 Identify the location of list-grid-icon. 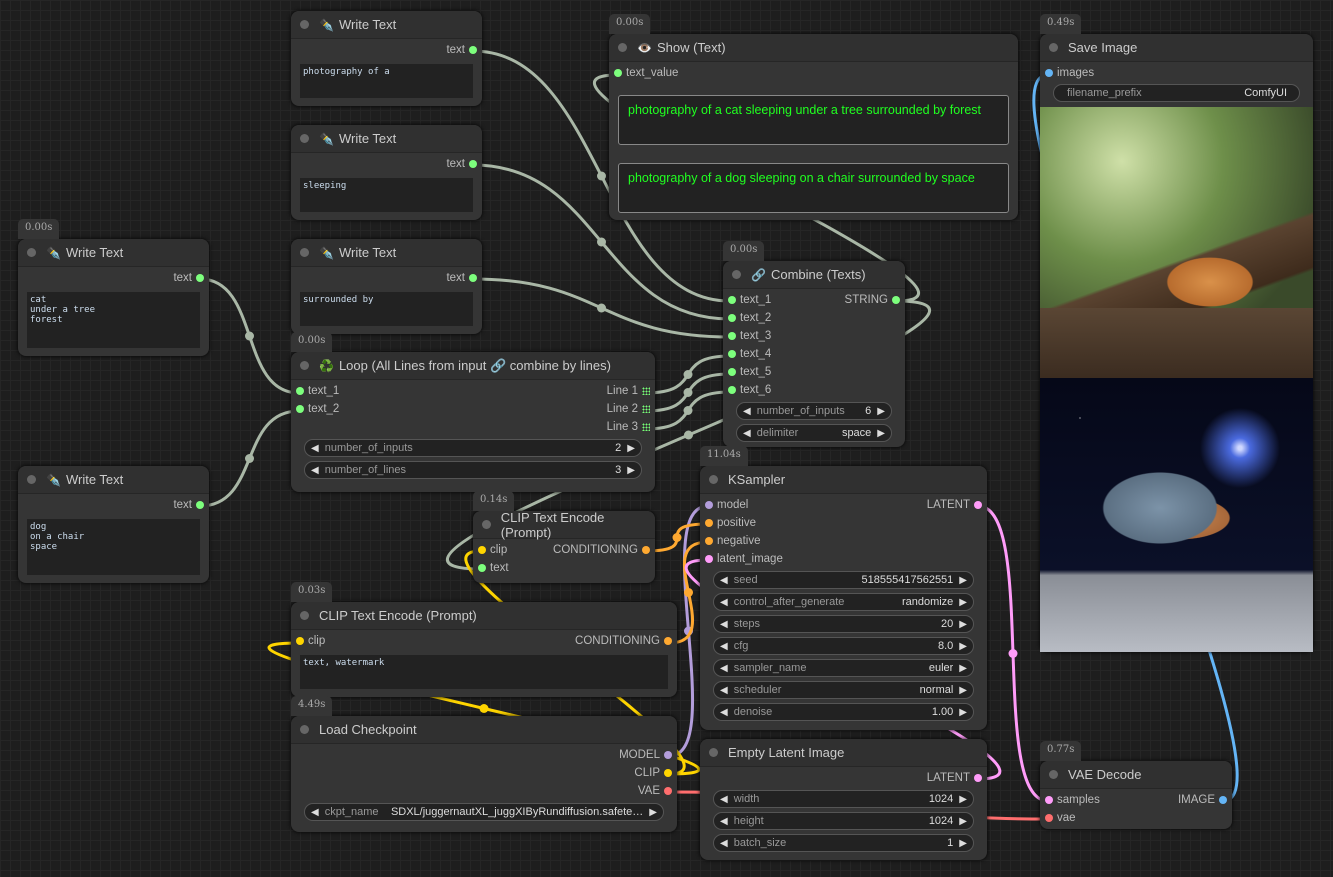
(646, 427).